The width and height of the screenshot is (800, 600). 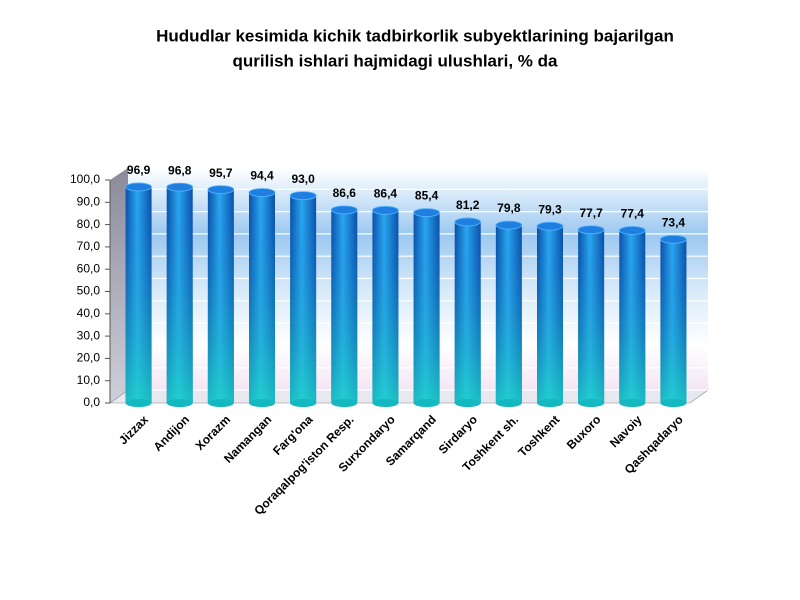 I want to click on value-label: 86,6, so click(x=345, y=193).